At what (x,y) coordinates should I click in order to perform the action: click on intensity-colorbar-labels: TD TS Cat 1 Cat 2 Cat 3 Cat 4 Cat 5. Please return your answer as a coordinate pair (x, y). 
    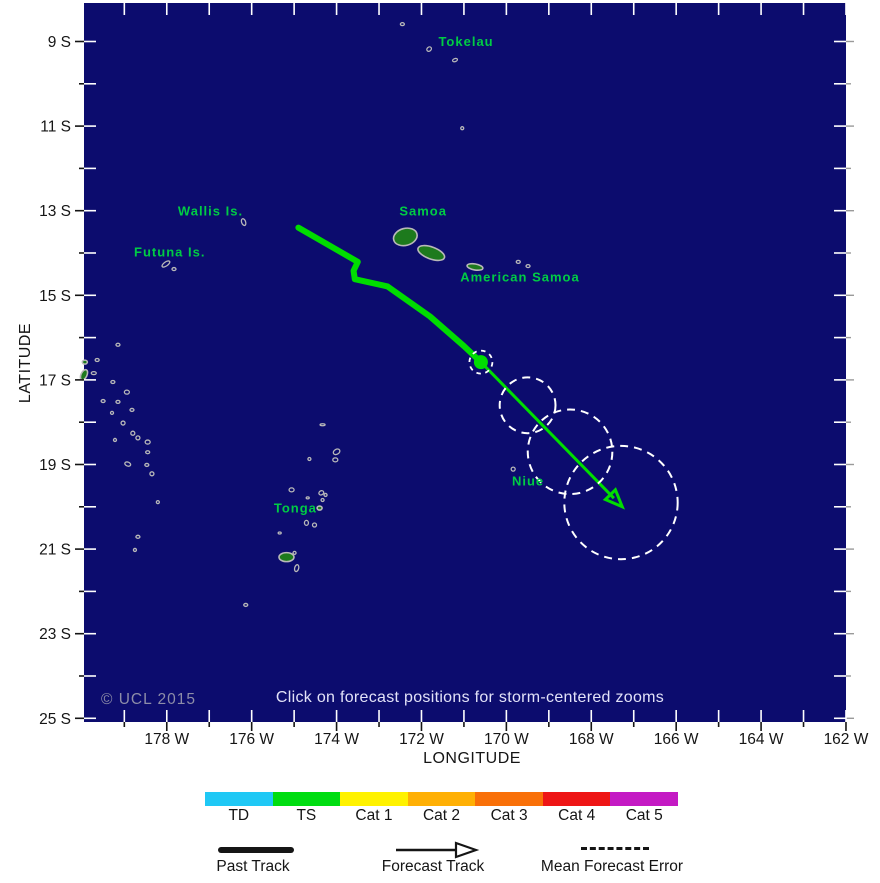
    Looking at the image, I should click on (441, 816).